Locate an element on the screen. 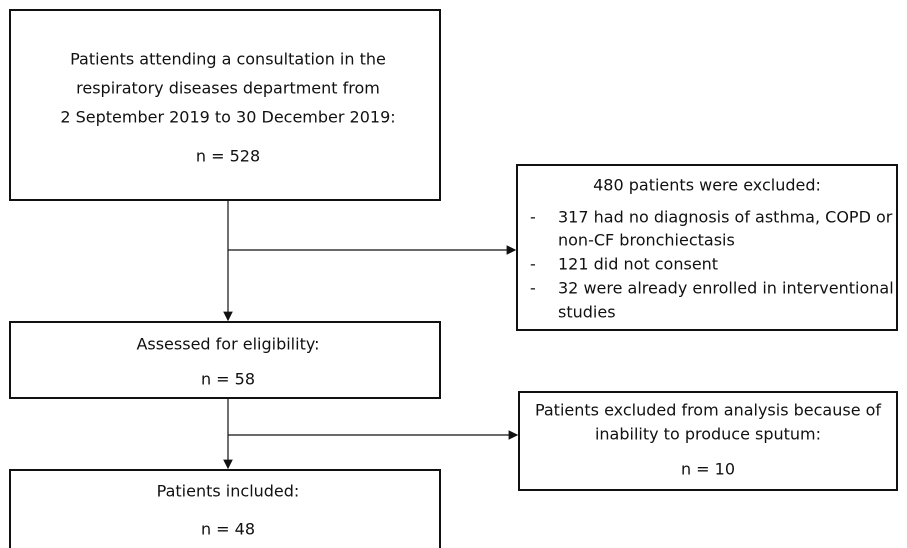 The width and height of the screenshot is (907, 548). box-text: Assessed for eligibility: is located at coordinates (227, 344).